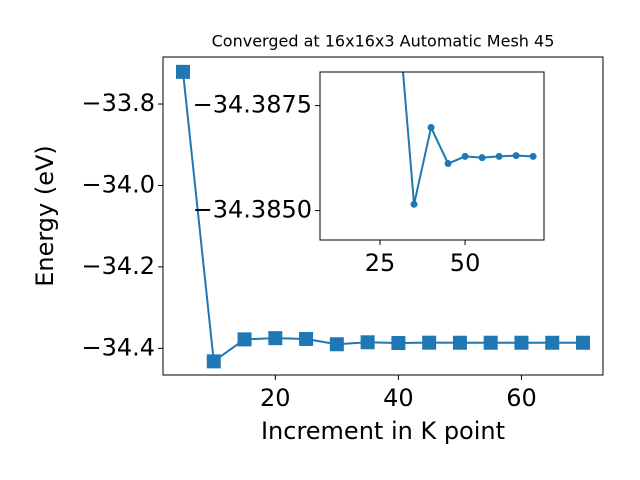  I want to click on axes-frame, so click(432, 156).